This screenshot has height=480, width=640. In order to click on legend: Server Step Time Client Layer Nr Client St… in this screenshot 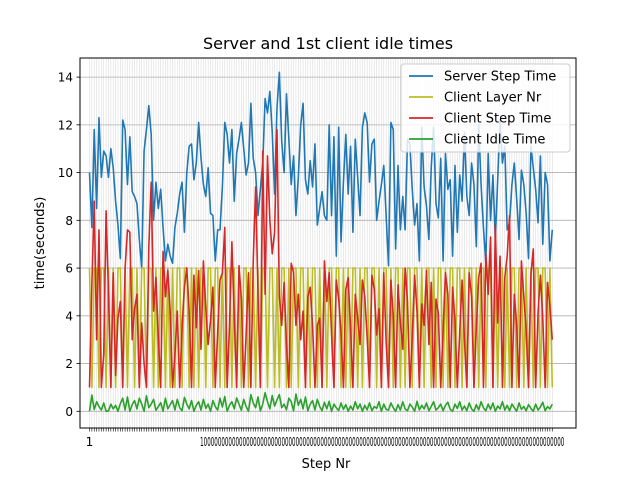, I will do `click(485, 108)`.